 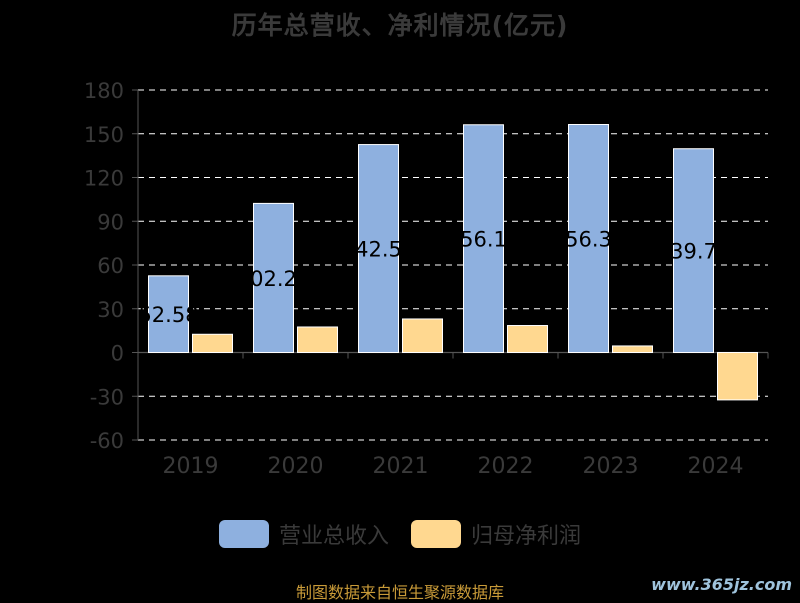 What do you see at coordinates (506, 466) in the screenshot?
I see `x-tick-label: 2022` at bounding box center [506, 466].